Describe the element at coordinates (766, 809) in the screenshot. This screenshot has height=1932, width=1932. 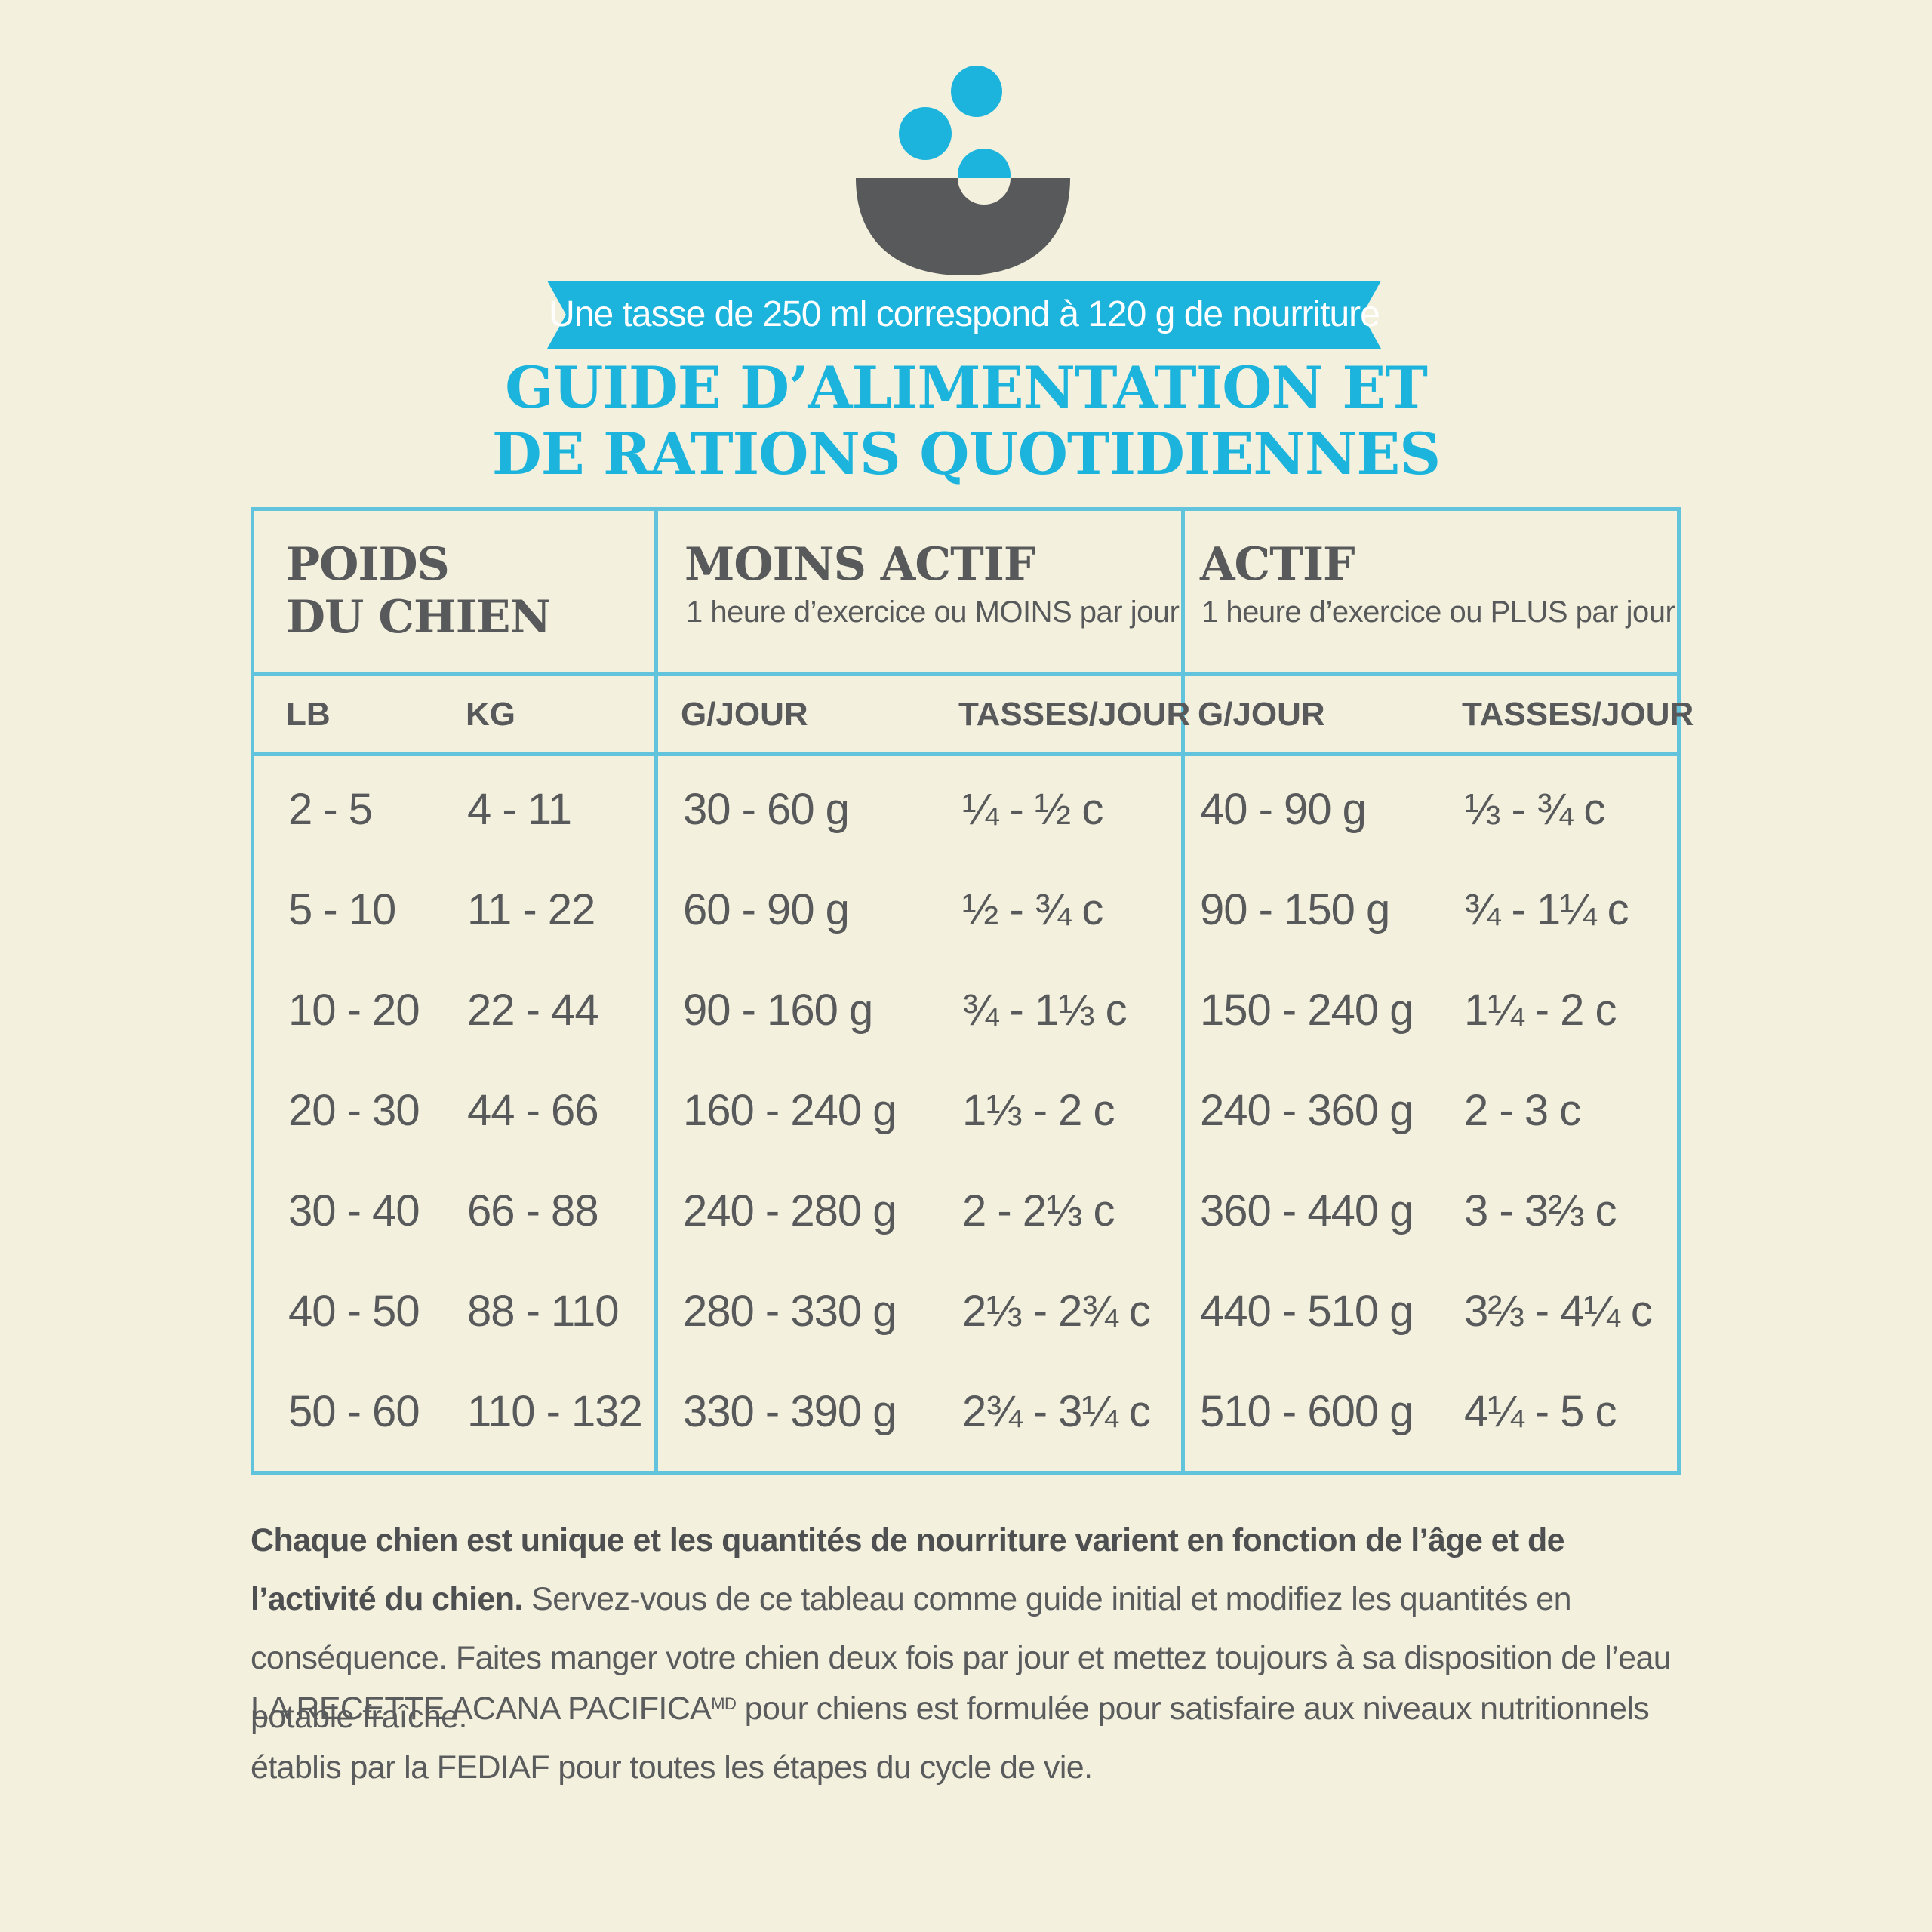
I see `cell-less-active-grams: 30 - 60 g` at that location.